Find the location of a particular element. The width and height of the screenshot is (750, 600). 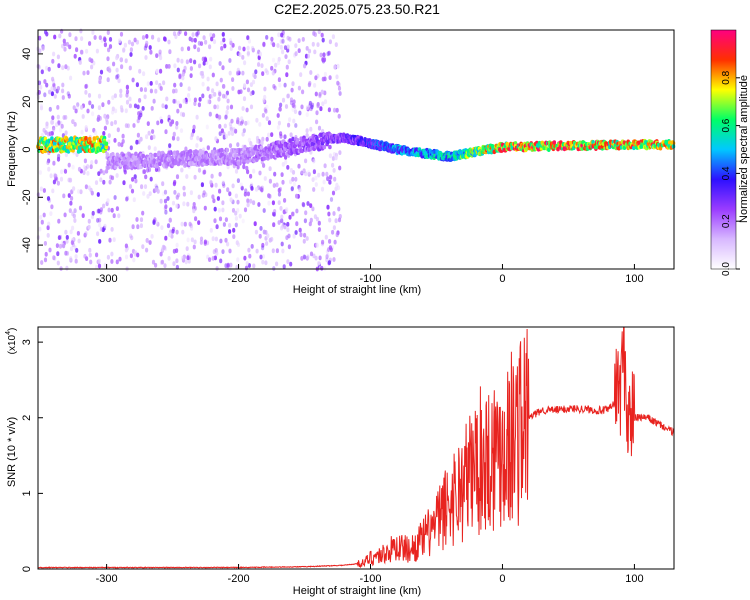

y-tick-label: -20 is located at coordinates (27, 197).